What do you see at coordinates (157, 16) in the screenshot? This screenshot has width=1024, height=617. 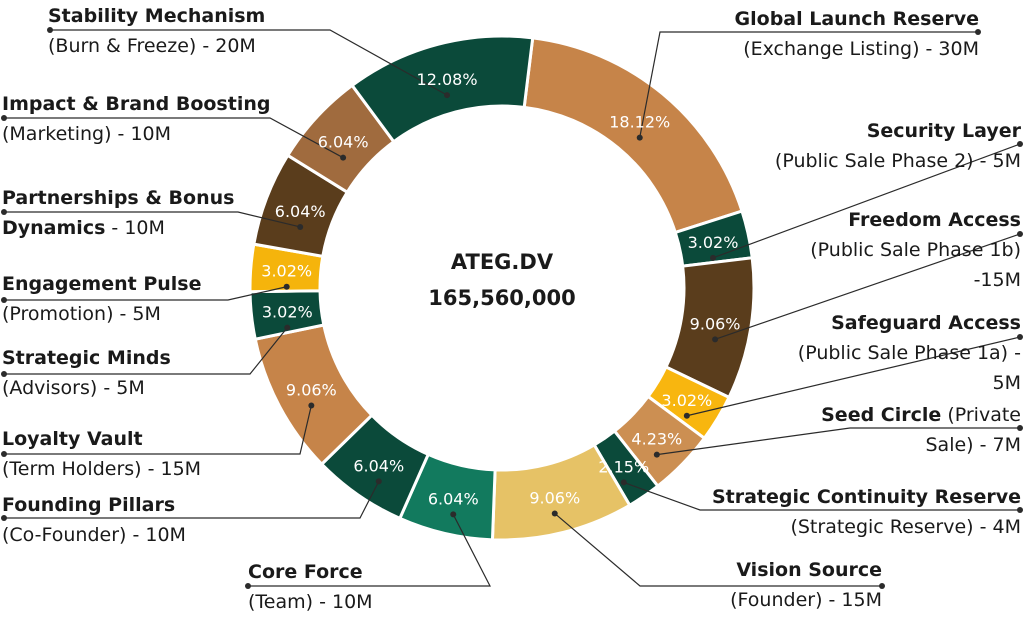 I see `label-title: Stability Mechanism` at bounding box center [157, 16].